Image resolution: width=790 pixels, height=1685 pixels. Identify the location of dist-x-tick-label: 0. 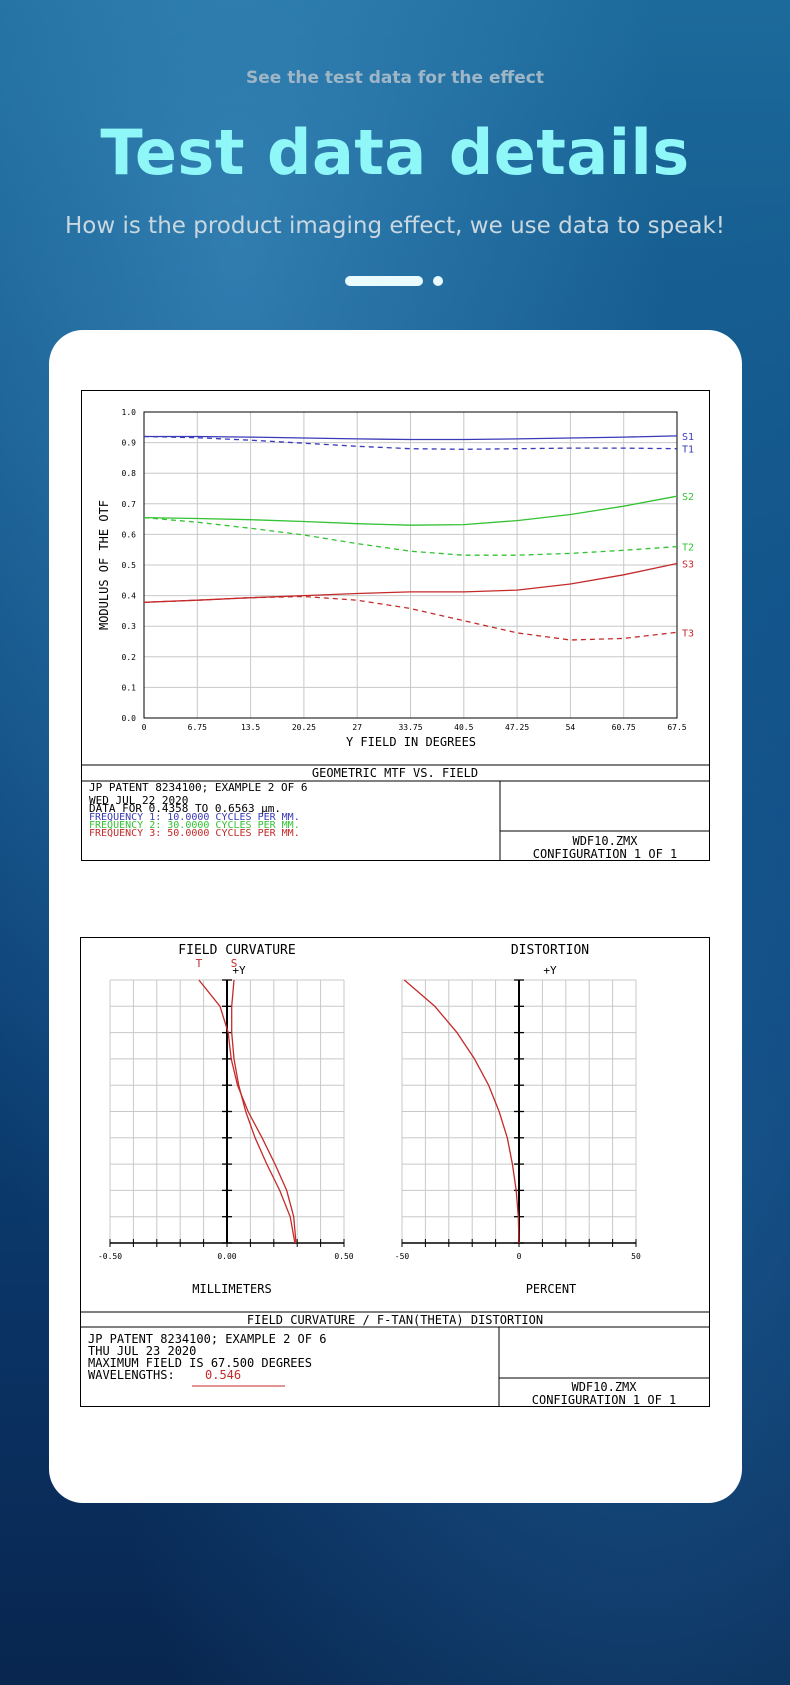
(519, 1256).